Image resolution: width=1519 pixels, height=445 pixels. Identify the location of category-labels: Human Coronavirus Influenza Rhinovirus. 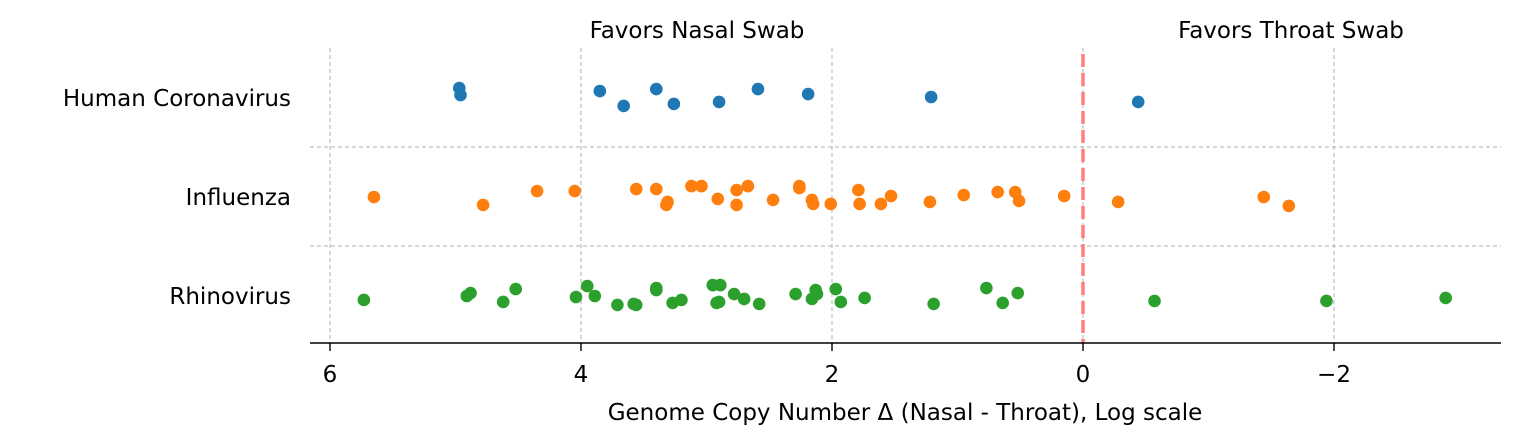
(177, 198).